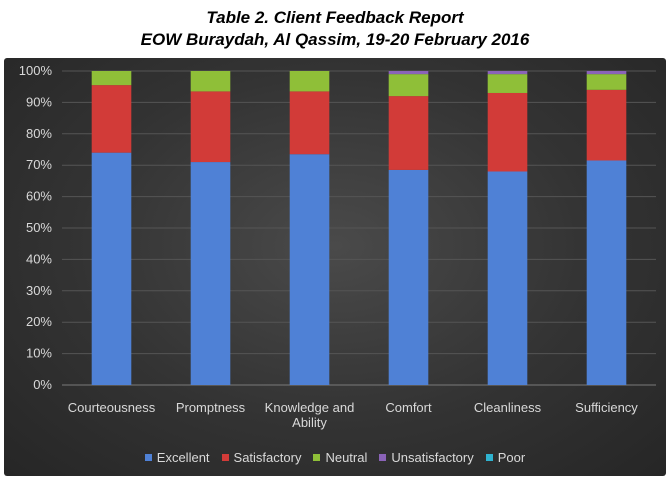  What do you see at coordinates (511, 457) in the screenshot?
I see `legend-label: Poor` at bounding box center [511, 457].